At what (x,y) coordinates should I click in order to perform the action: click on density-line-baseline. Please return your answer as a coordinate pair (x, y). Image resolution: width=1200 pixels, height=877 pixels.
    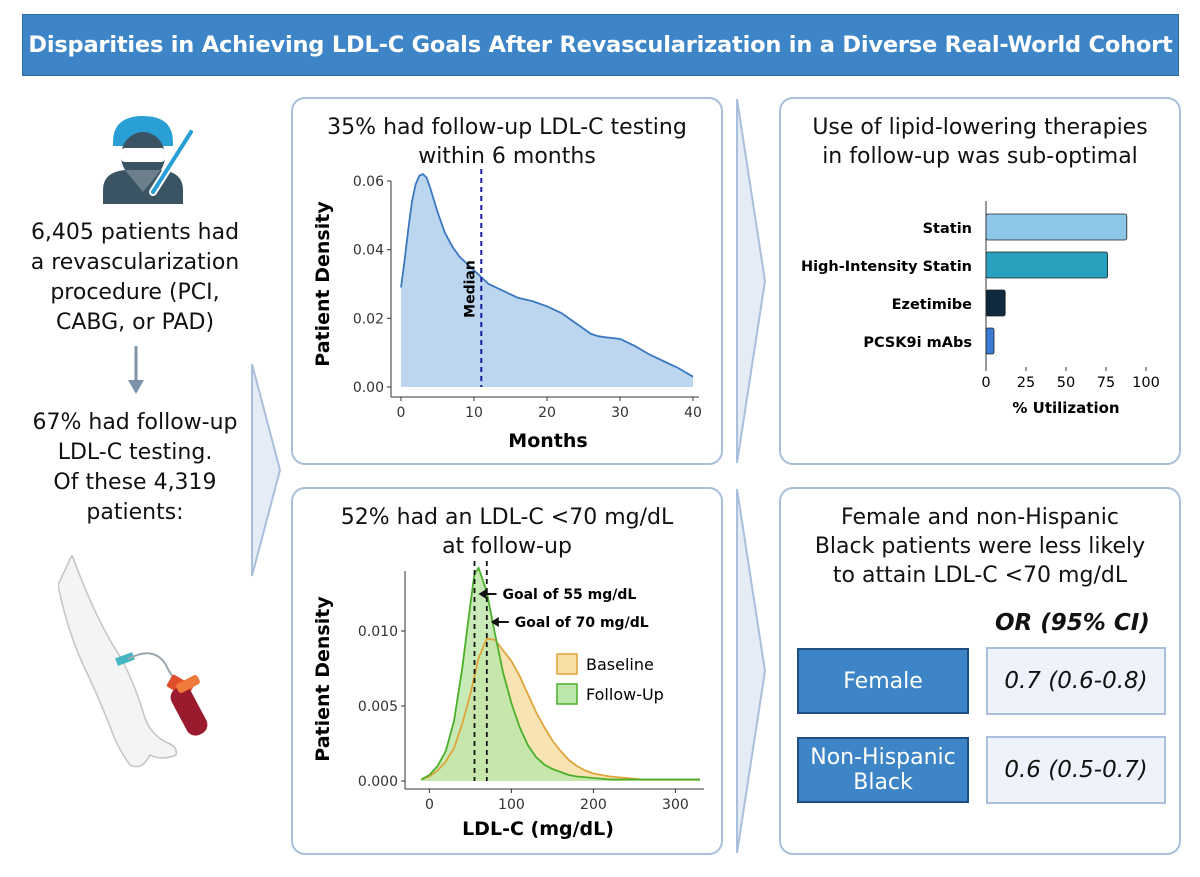
    Looking at the image, I should click on (560, 709).